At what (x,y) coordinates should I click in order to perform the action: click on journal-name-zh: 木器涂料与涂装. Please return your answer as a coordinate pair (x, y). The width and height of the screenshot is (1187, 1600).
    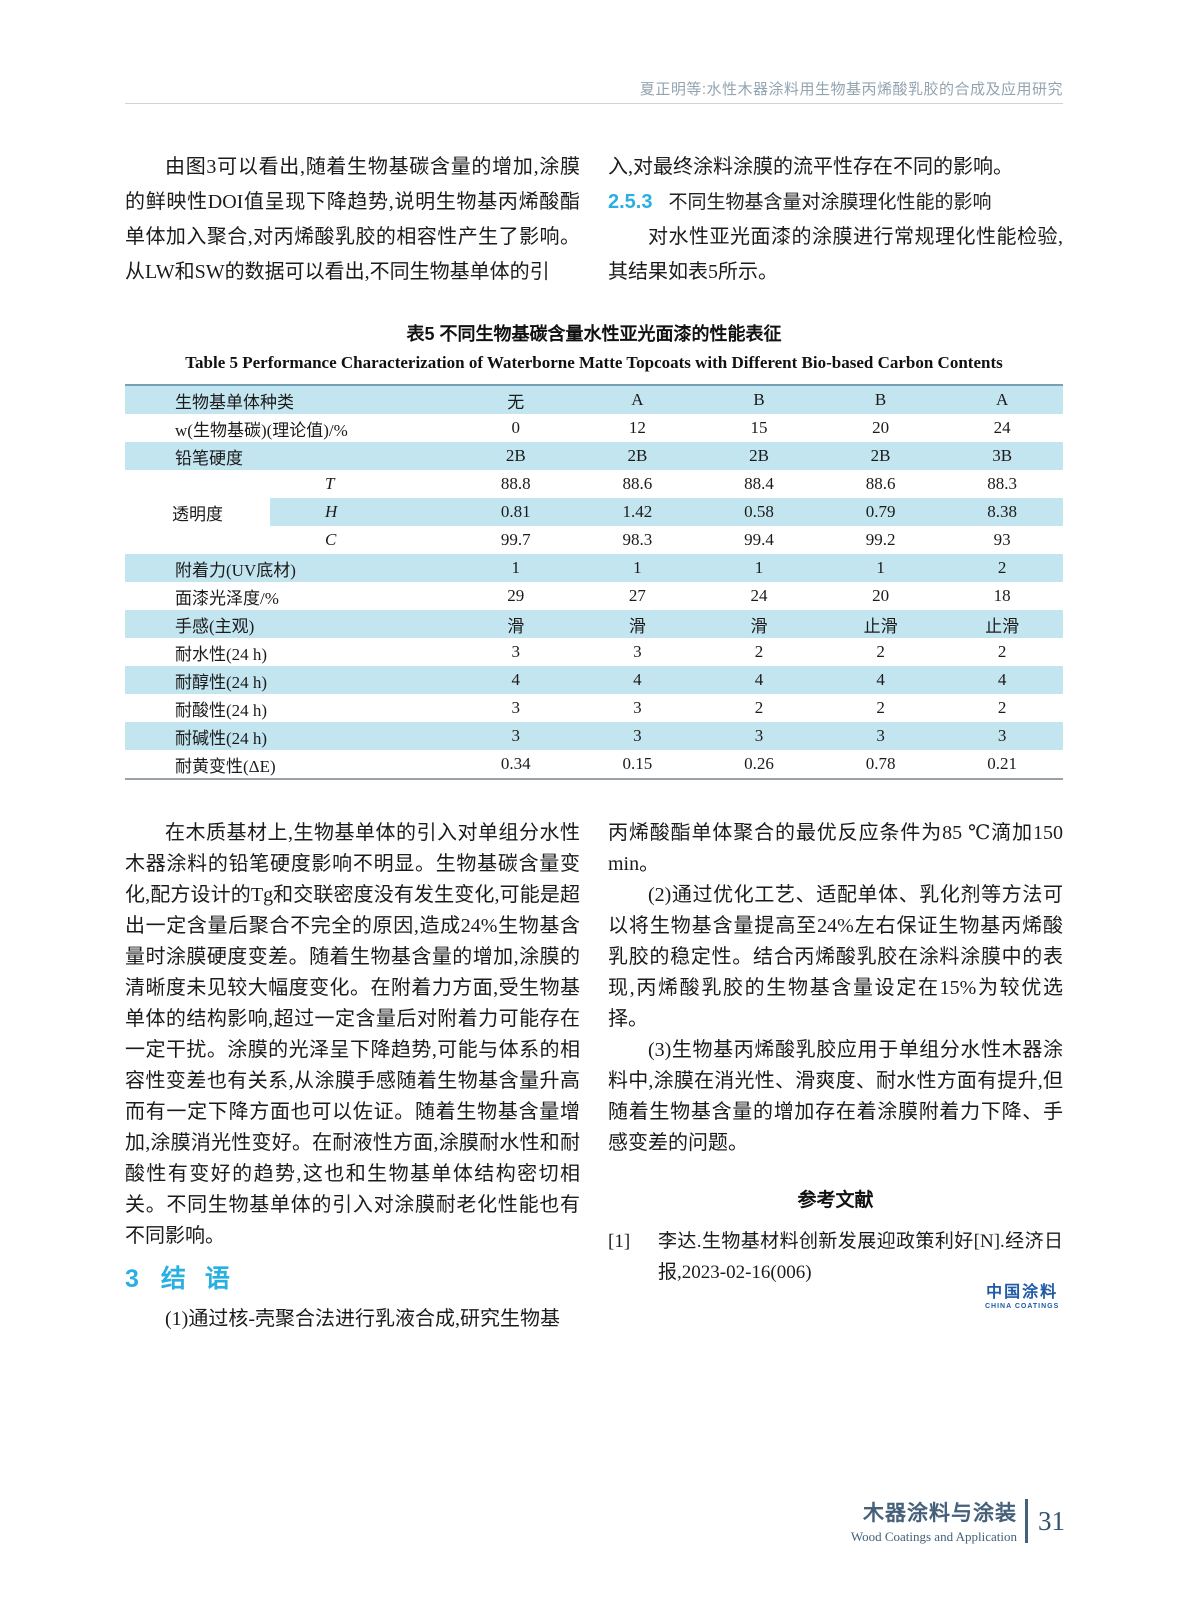
    Looking at the image, I should click on (940, 1513).